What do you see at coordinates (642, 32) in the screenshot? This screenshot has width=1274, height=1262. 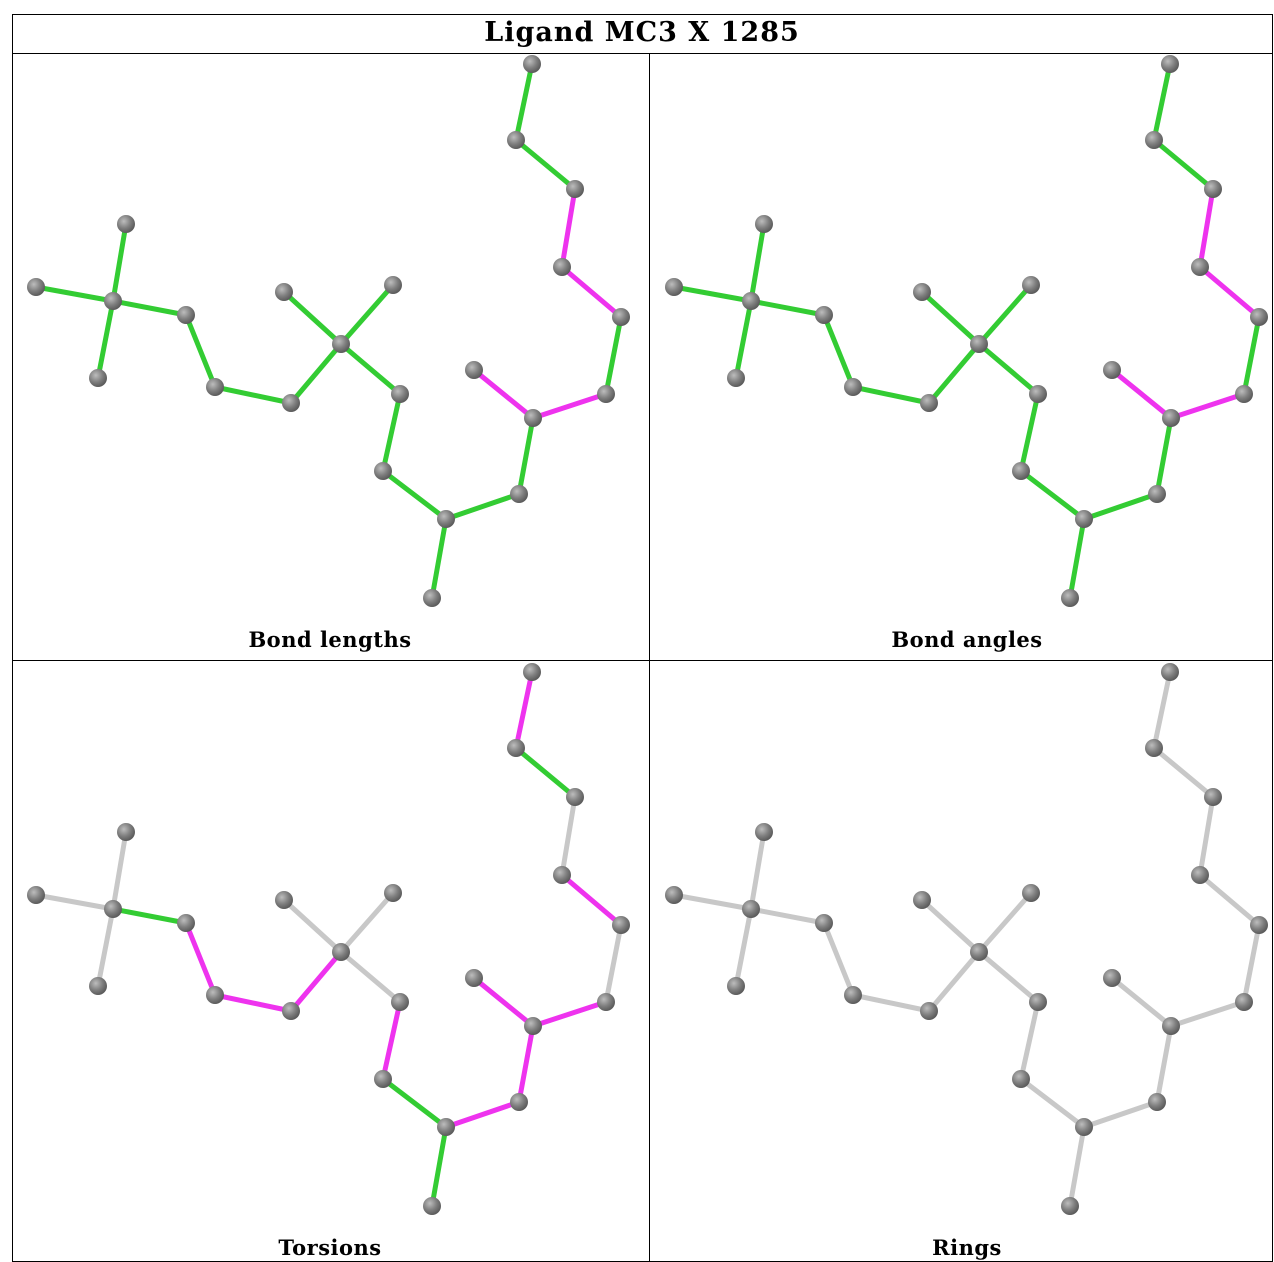 I see `figure-title: Ligand MC3 X 1285` at bounding box center [642, 32].